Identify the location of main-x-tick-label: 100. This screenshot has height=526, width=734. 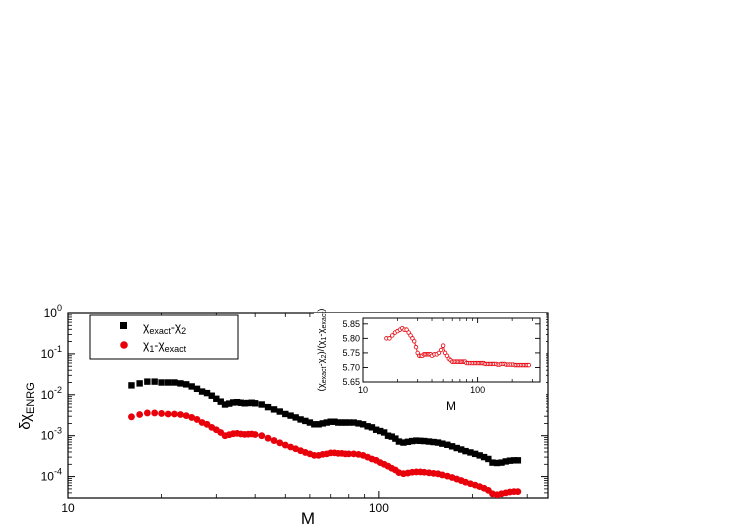
(379, 508).